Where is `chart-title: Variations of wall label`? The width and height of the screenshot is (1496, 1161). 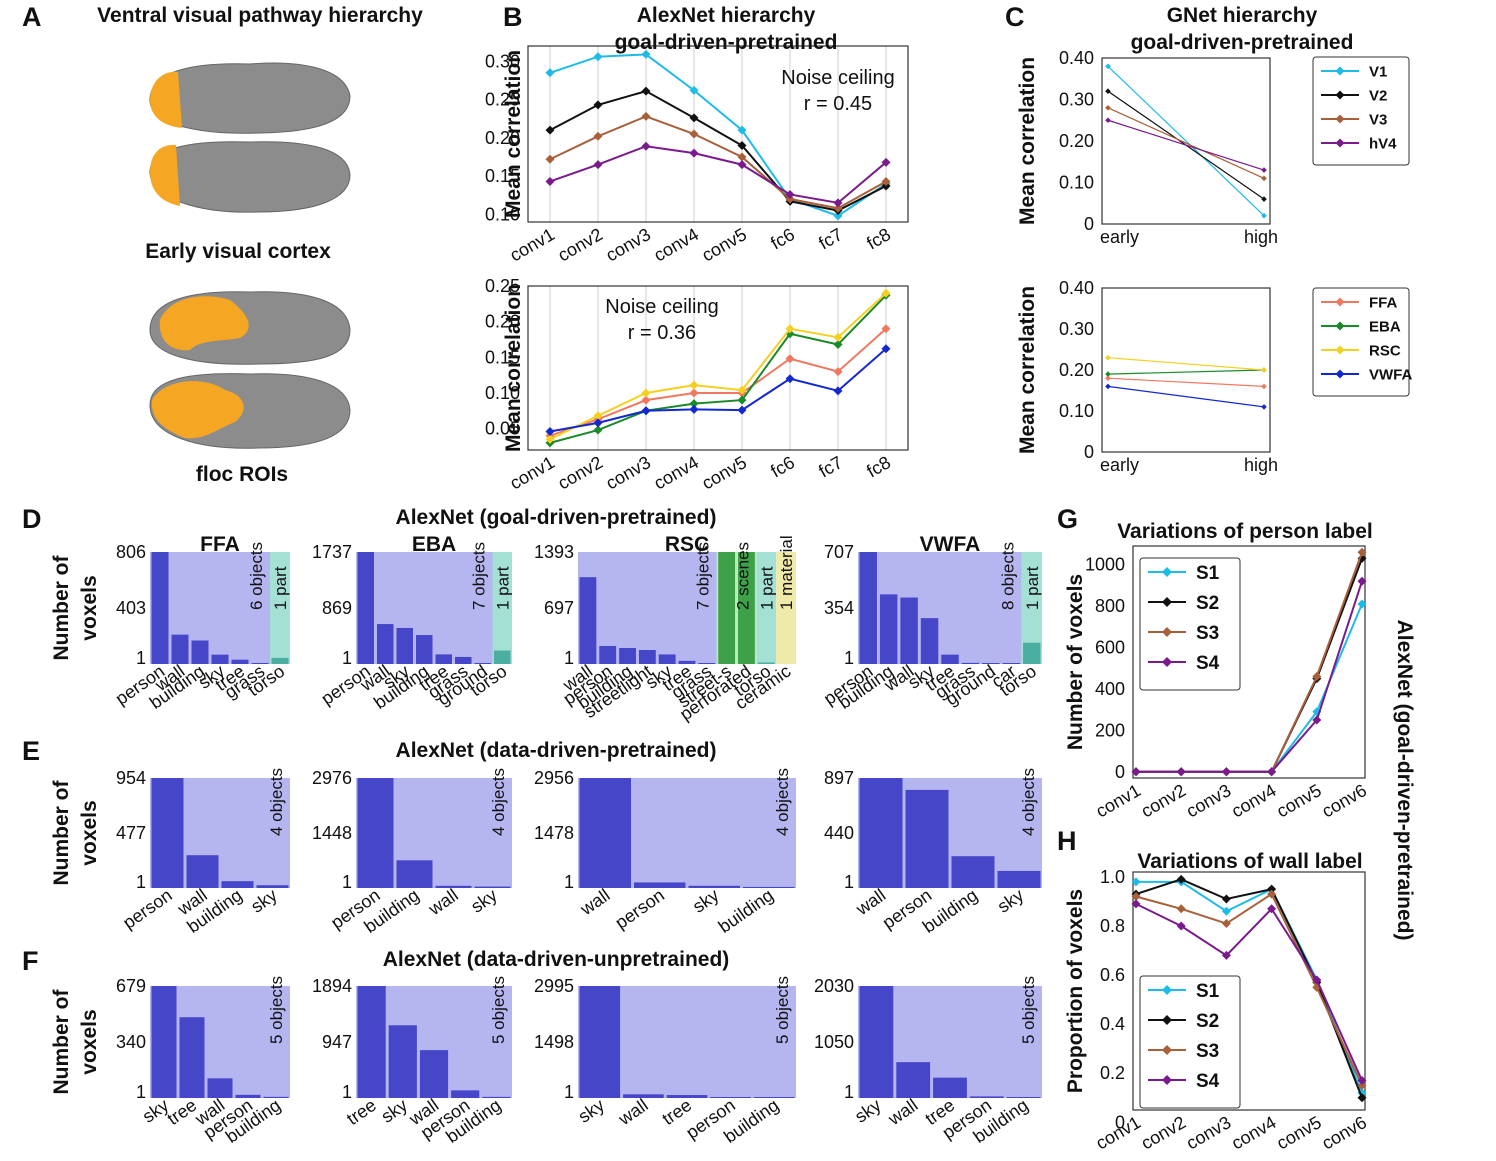
chart-title: Variations of wall label is located at coordinates (1249, 861).